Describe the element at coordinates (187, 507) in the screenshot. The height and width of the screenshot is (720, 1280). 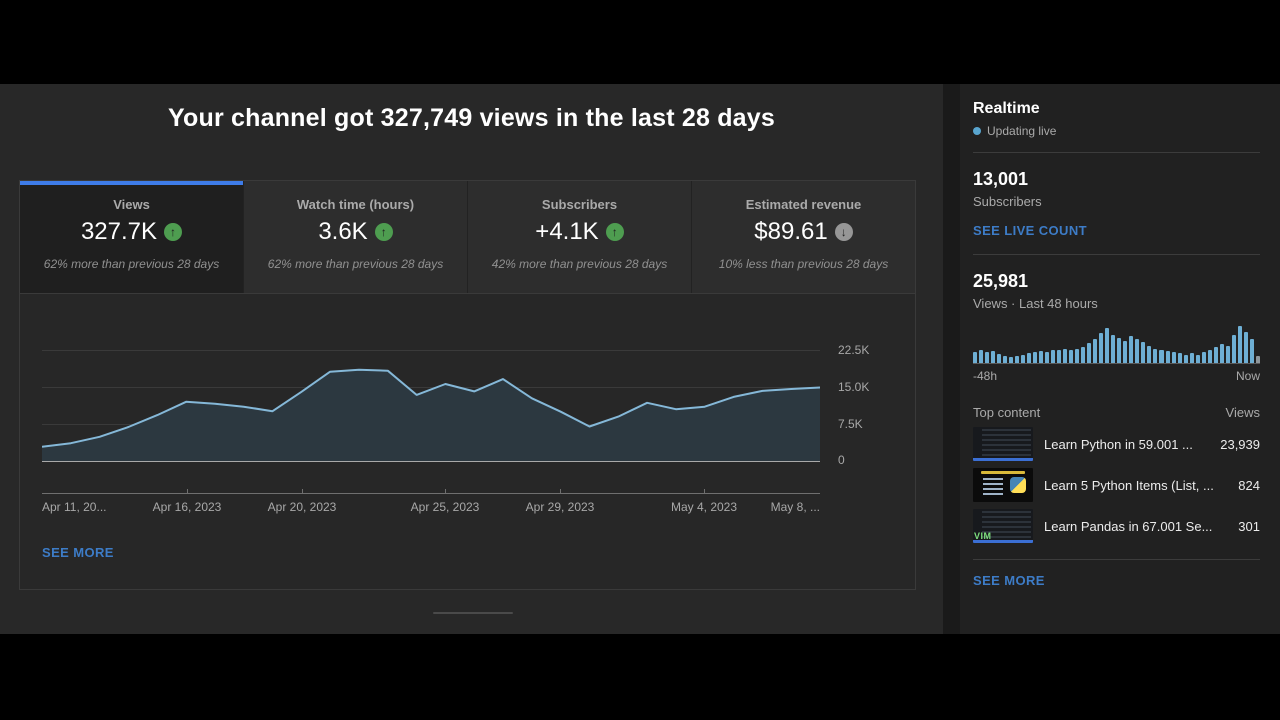
I see `x-axis-tick: Apr 16, 2023` at that location.